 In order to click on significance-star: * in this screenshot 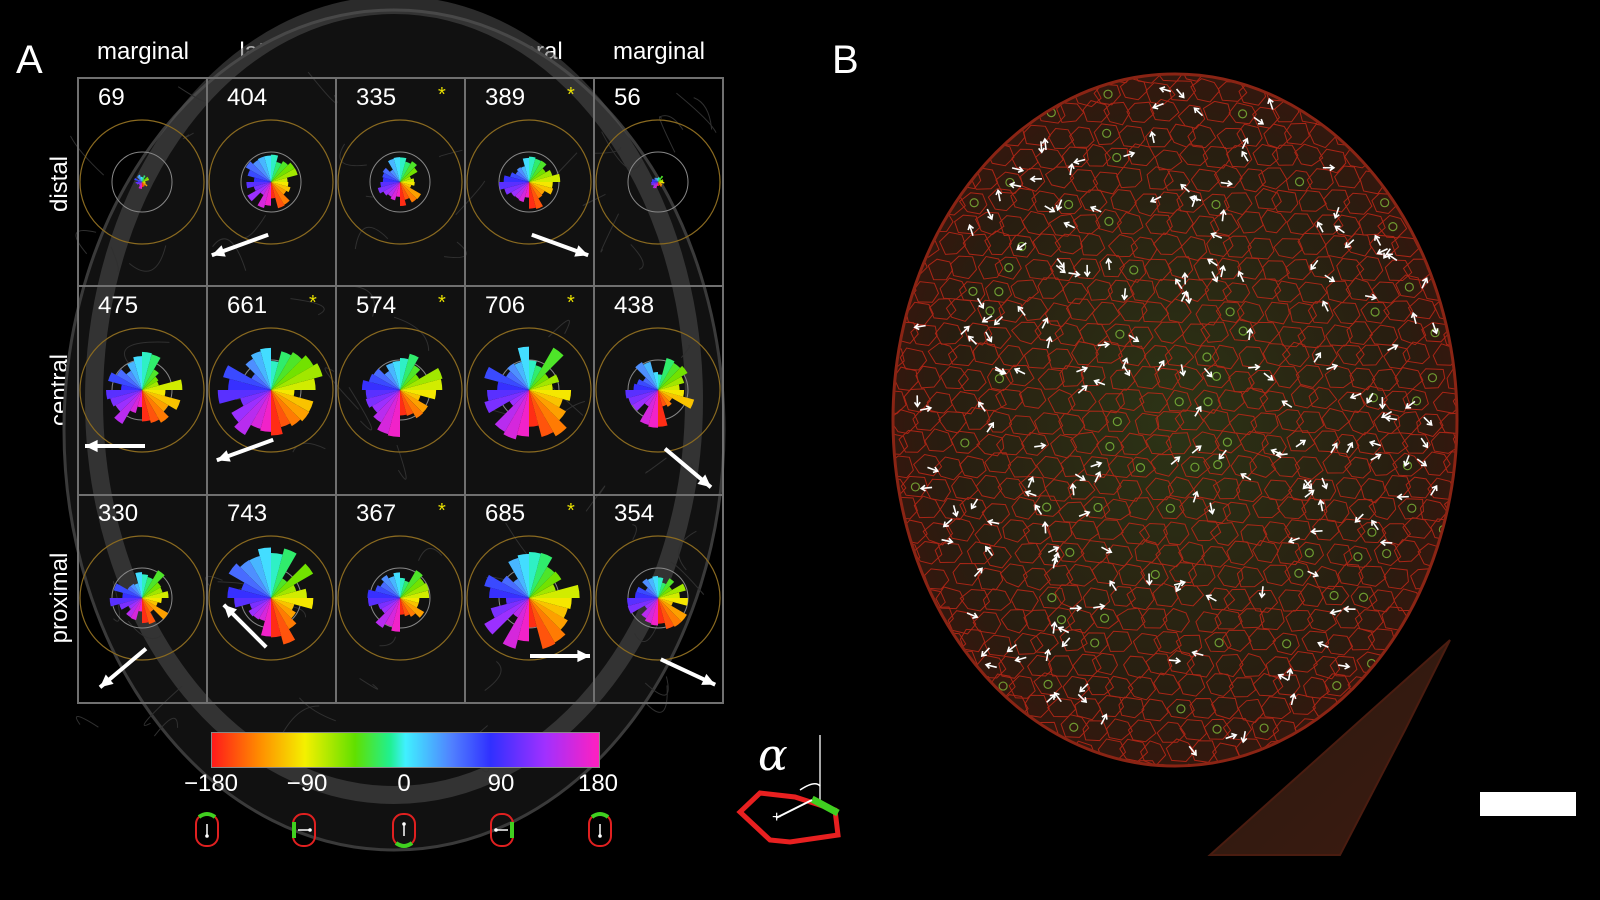, I will do `click(313, 303)`.